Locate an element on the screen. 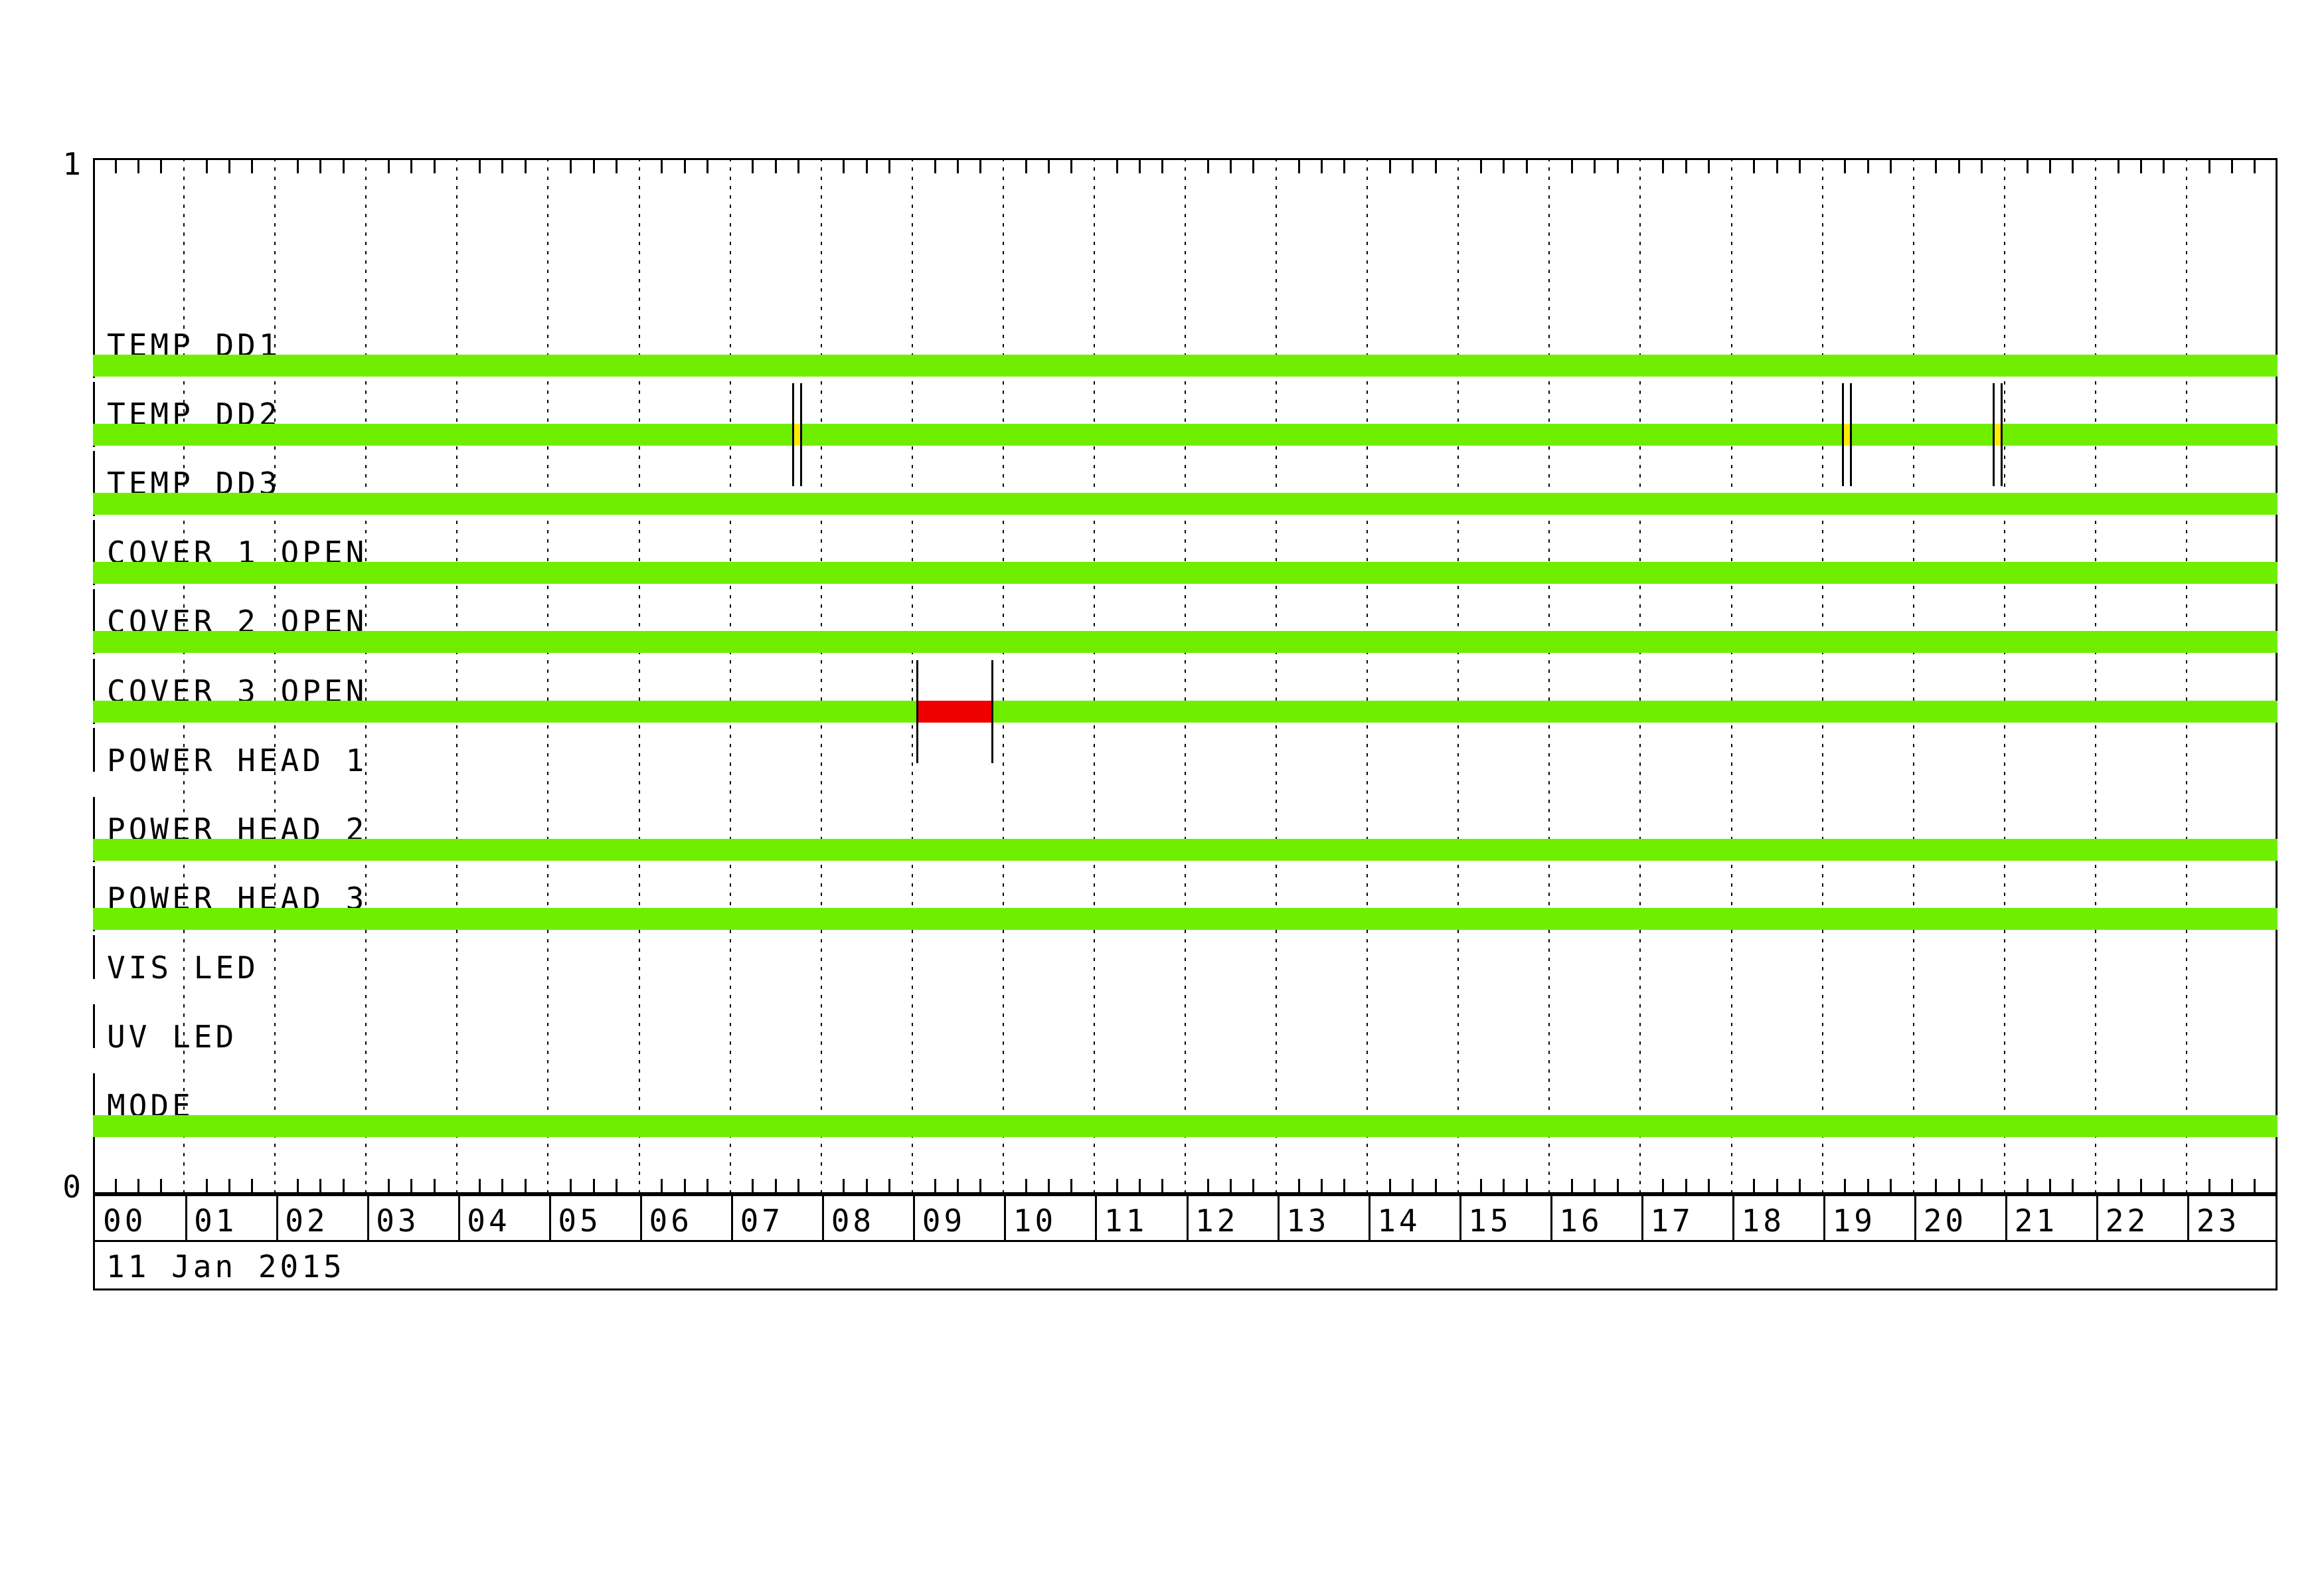 This screenshot has width=2324, height=1594. hour-label: 00 is located at coordinates (125, 1221).